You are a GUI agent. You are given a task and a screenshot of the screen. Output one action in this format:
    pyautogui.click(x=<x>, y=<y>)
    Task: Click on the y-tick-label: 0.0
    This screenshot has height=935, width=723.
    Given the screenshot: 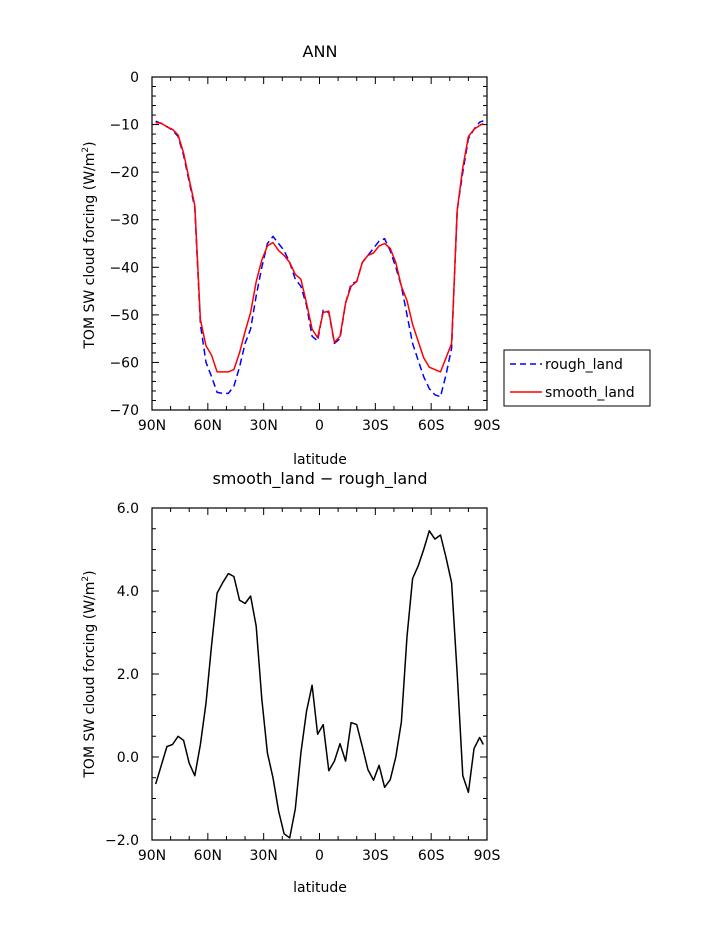 What is the action you would take?
    pyautogui.click(x=128, y=758)
    